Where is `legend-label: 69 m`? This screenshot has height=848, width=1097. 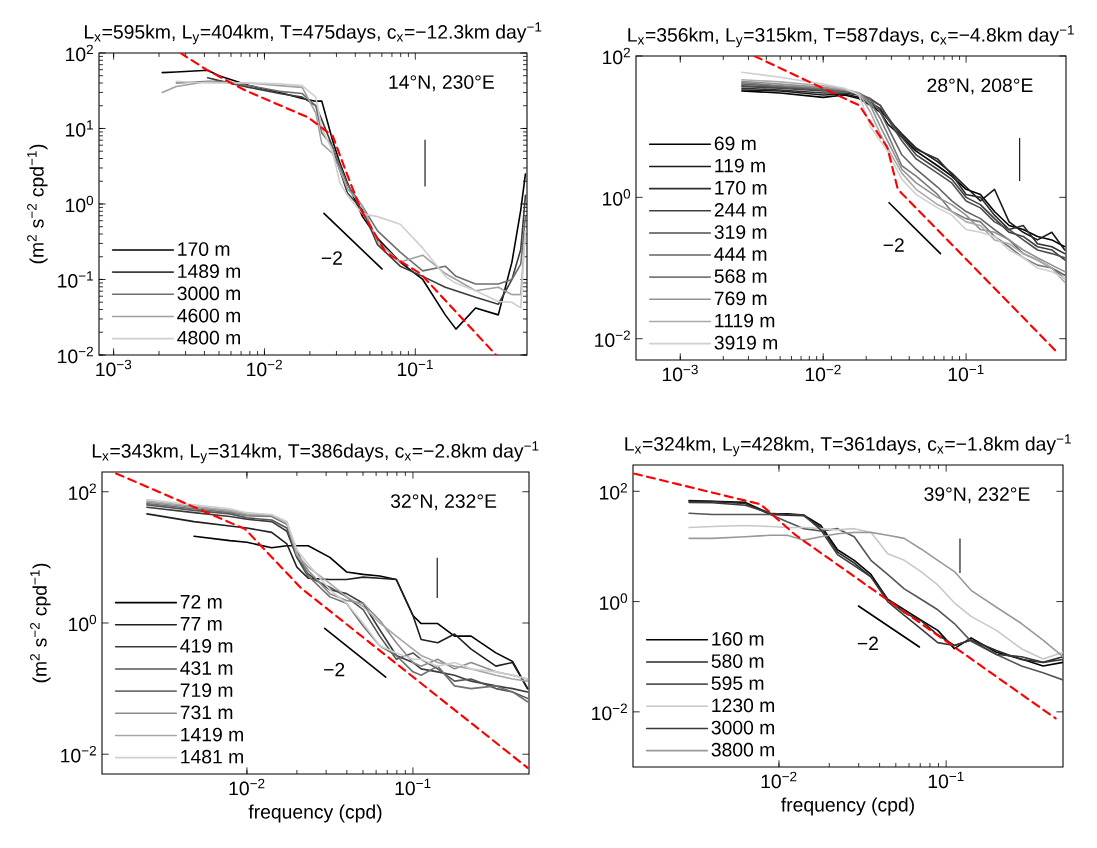
legend-label: 69 m is located at coordinates (735, 143).